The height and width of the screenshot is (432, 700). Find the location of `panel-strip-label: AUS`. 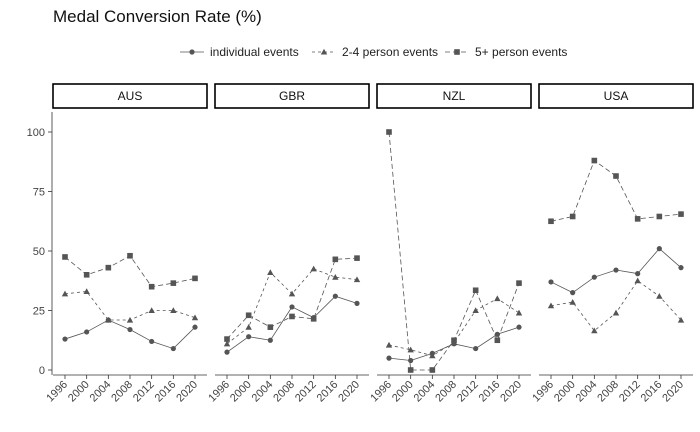

panel-strip-label: AUS is located at coordinates (130, 96).